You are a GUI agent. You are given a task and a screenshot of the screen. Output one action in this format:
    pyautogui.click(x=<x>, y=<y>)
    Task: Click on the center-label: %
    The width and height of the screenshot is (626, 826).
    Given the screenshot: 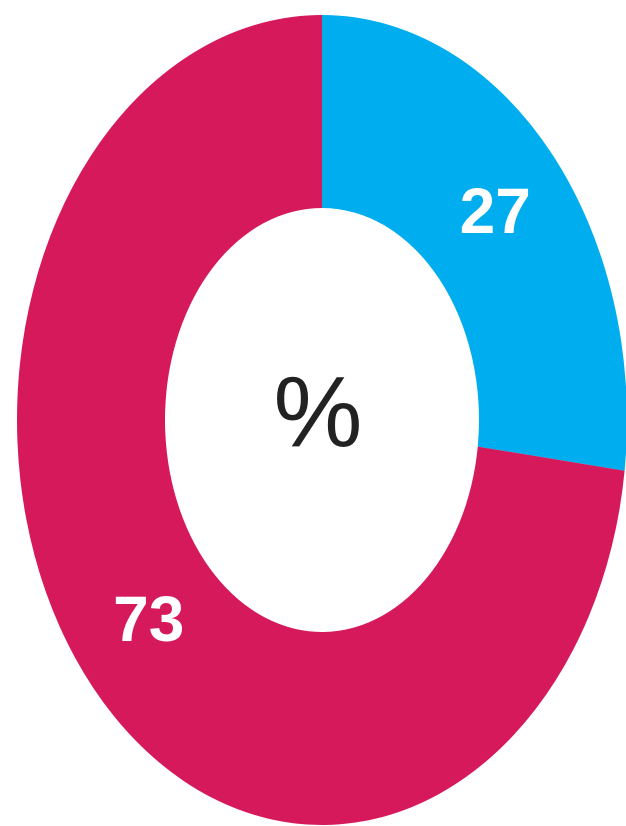 What is the action you would take?
    pyautogui.click(x=318, y=412)
    